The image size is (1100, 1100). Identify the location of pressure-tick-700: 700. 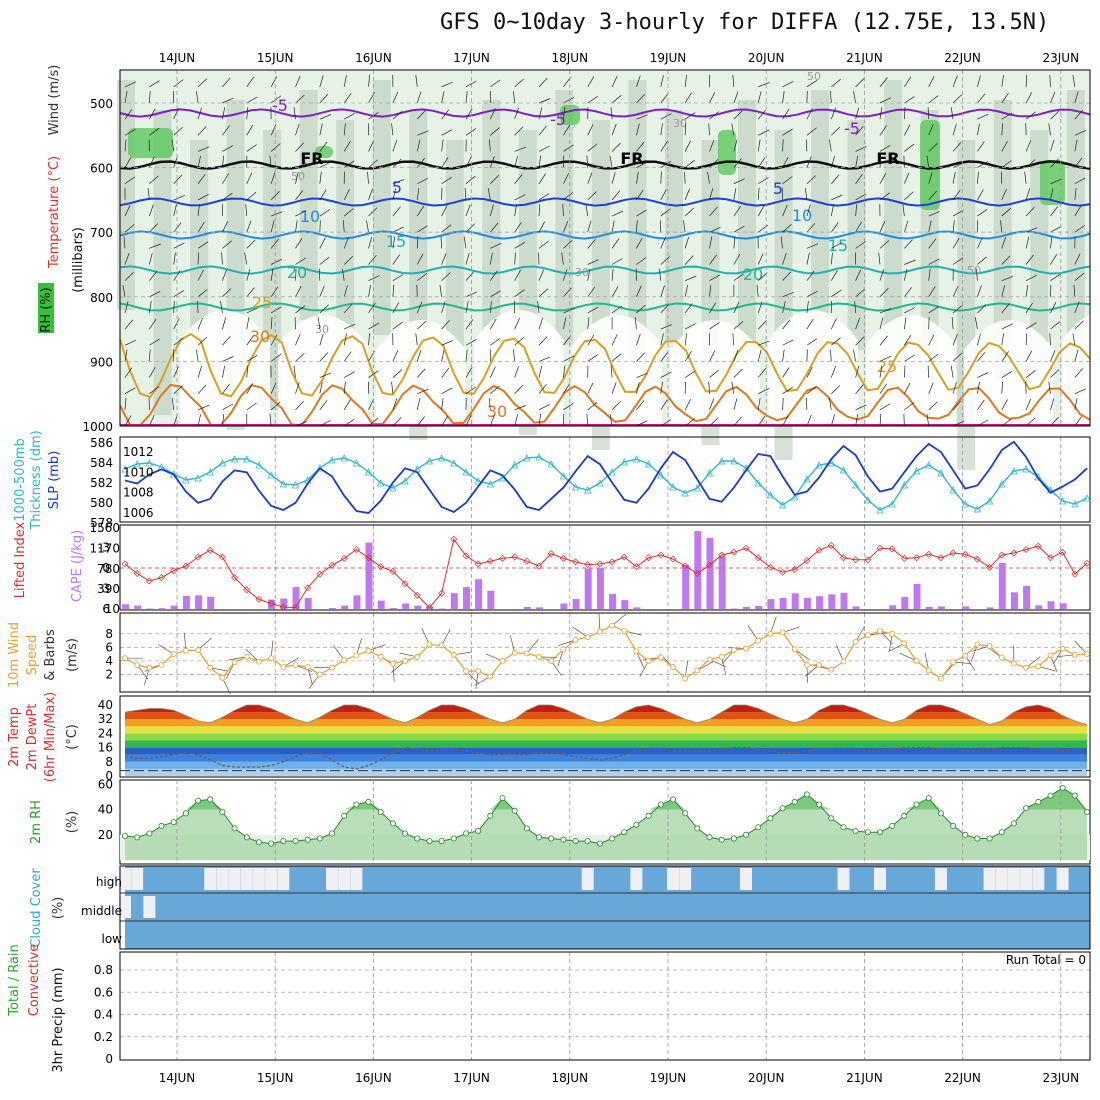
(101, 233).